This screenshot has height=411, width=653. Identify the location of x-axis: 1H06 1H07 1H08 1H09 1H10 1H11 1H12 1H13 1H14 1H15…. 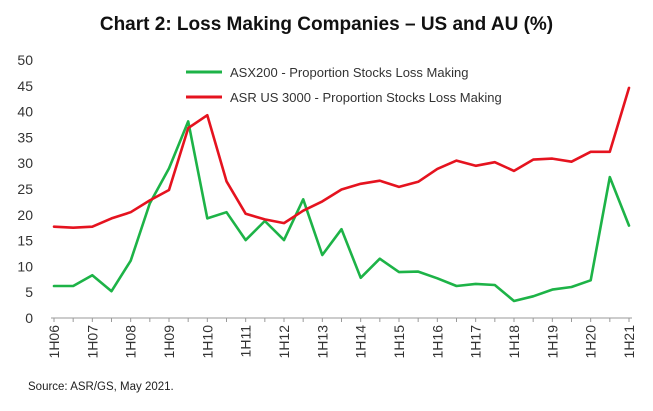
(341, 338).